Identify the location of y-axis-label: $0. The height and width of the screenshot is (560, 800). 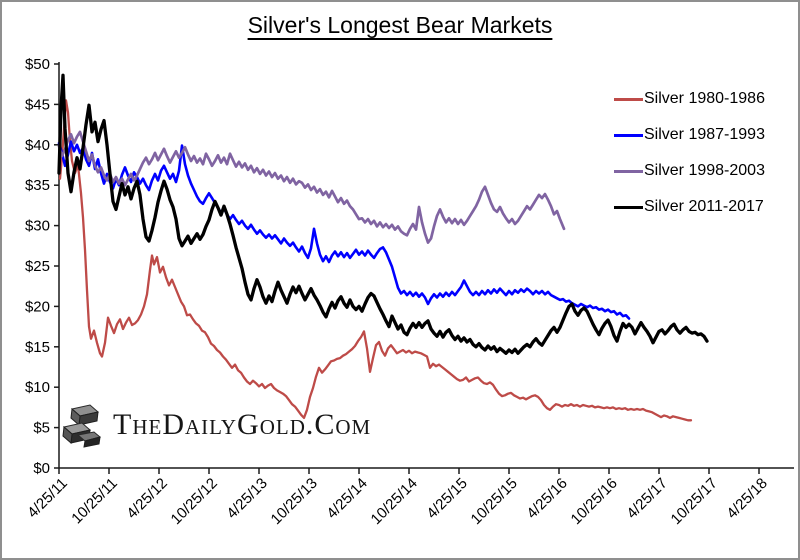
(41, 468).